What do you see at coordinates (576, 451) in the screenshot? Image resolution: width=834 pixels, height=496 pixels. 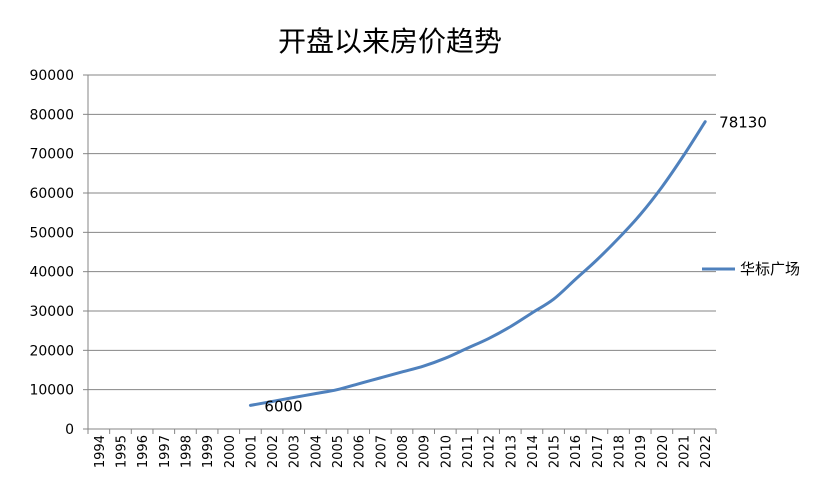 I see `x-tick-label: 2016` at bounding box center [576, 451].